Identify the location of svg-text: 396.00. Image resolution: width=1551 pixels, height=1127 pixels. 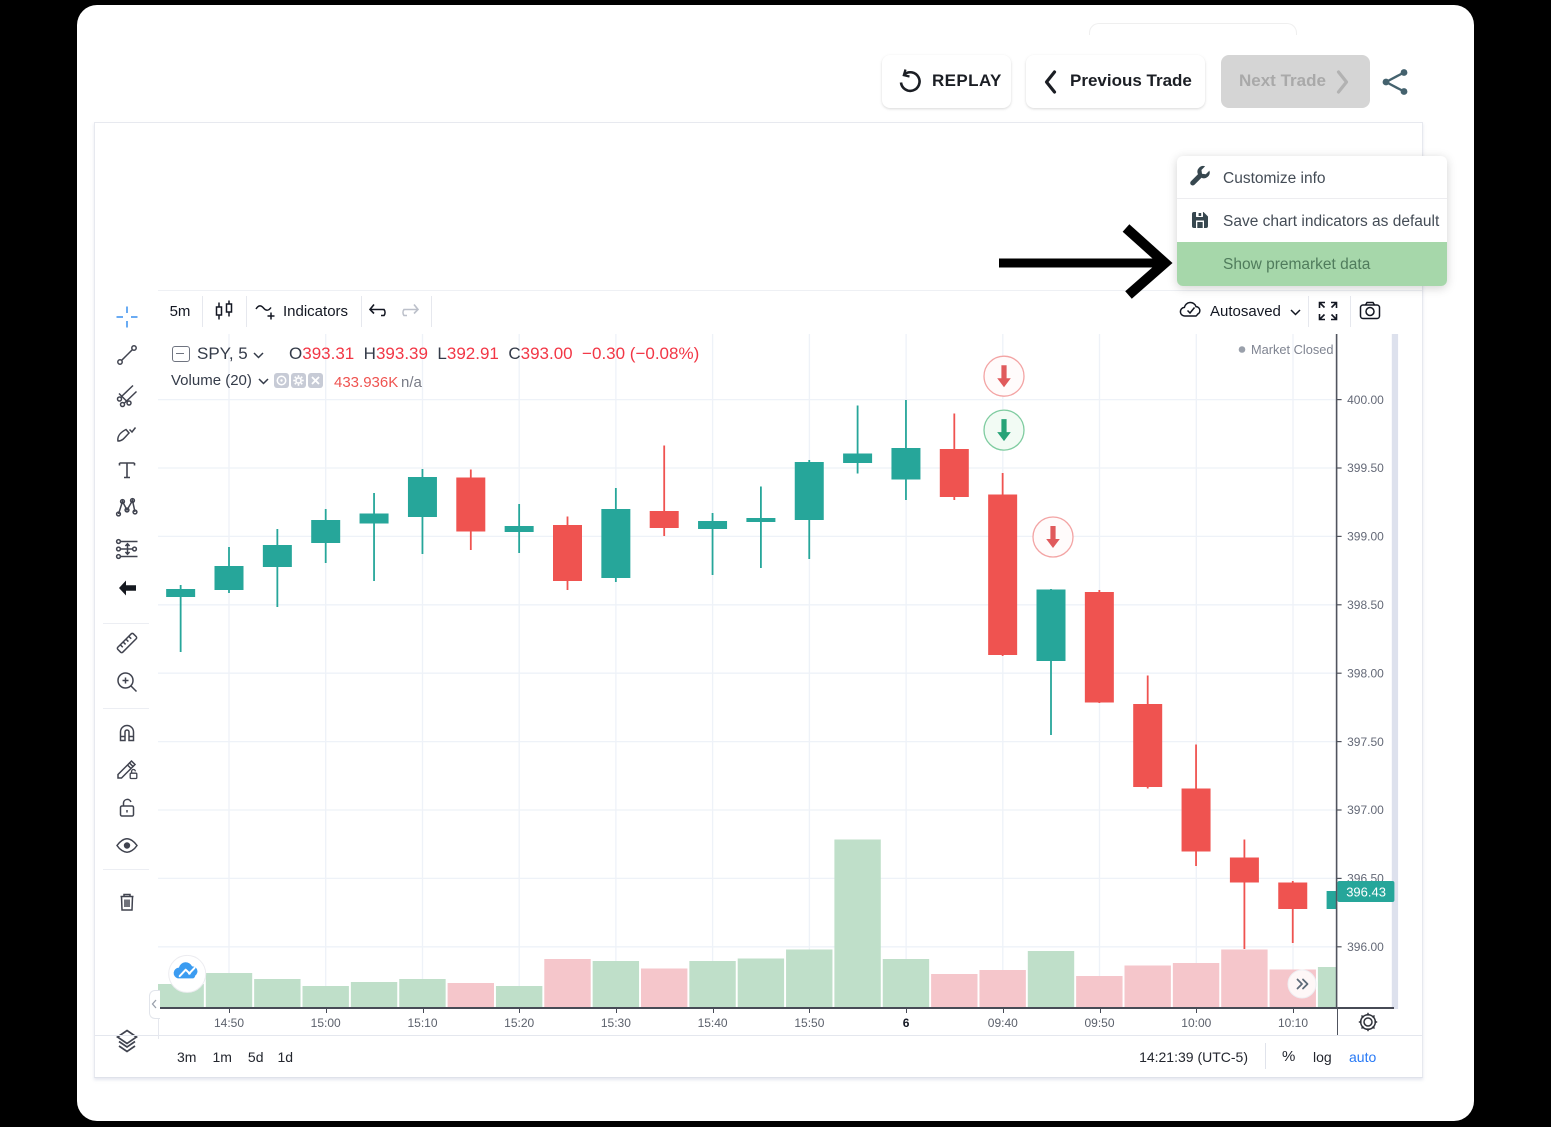
(1365, 947).